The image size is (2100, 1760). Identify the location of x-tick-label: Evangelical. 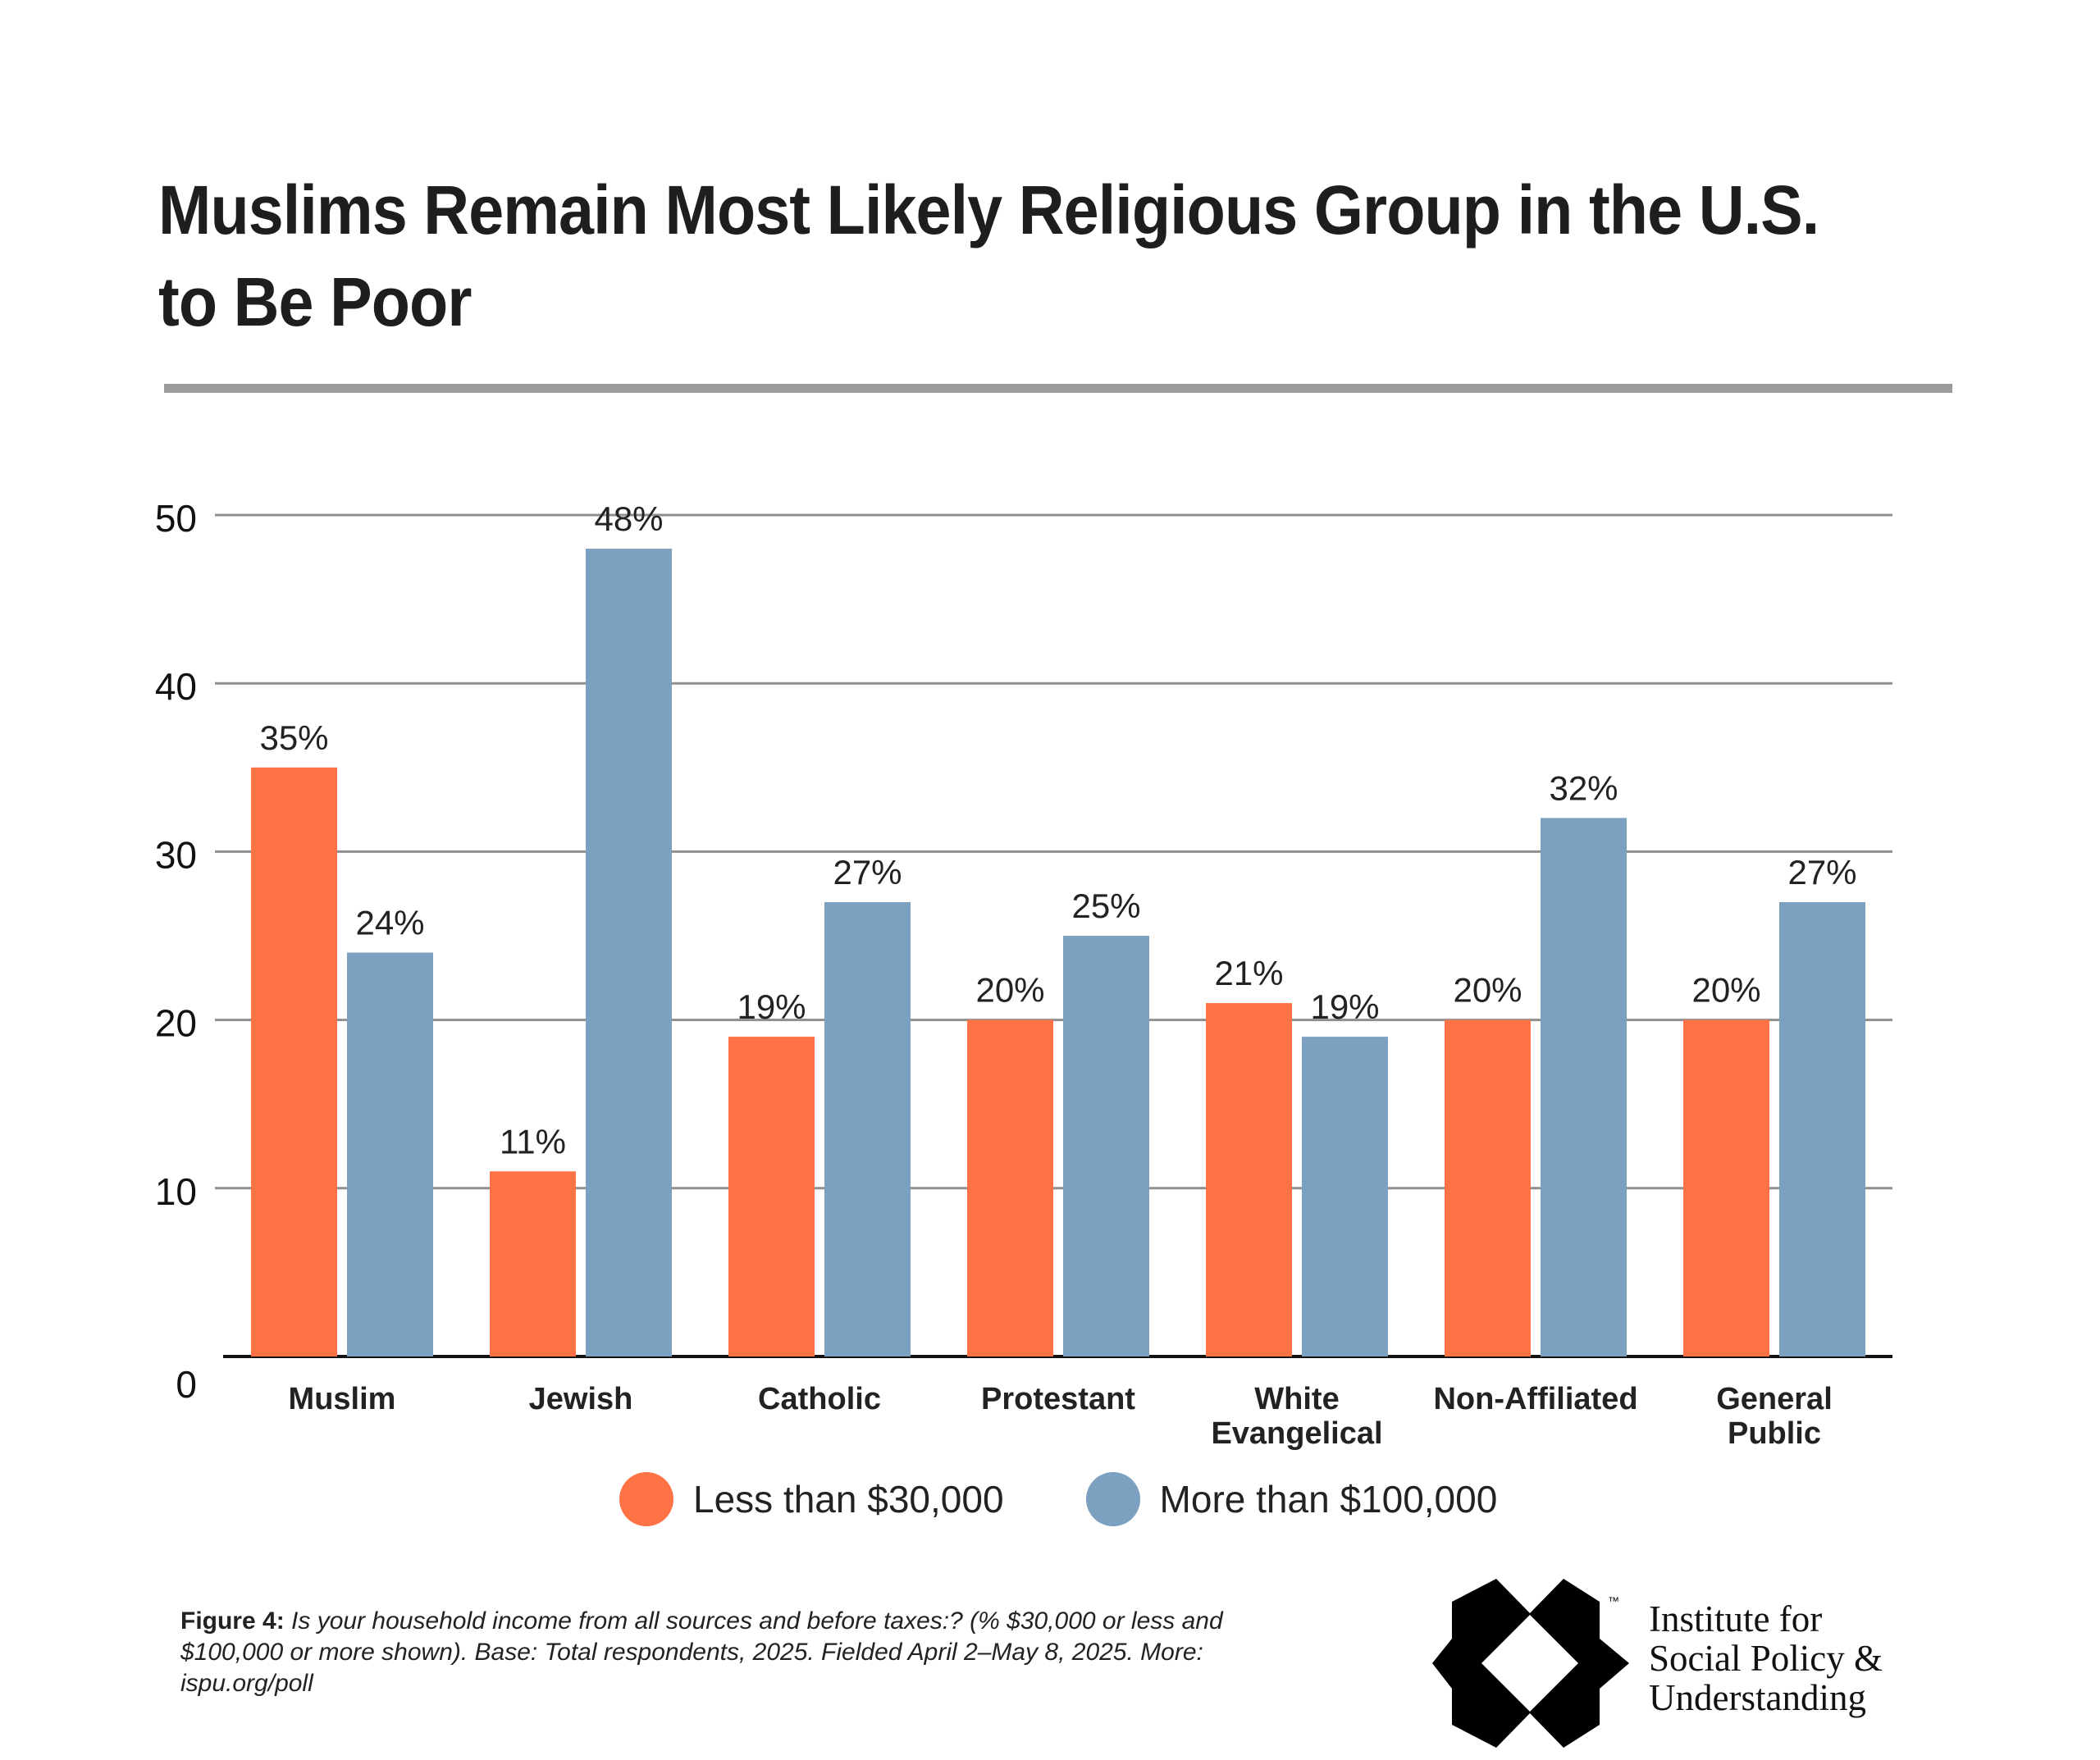
(1296, 1433).